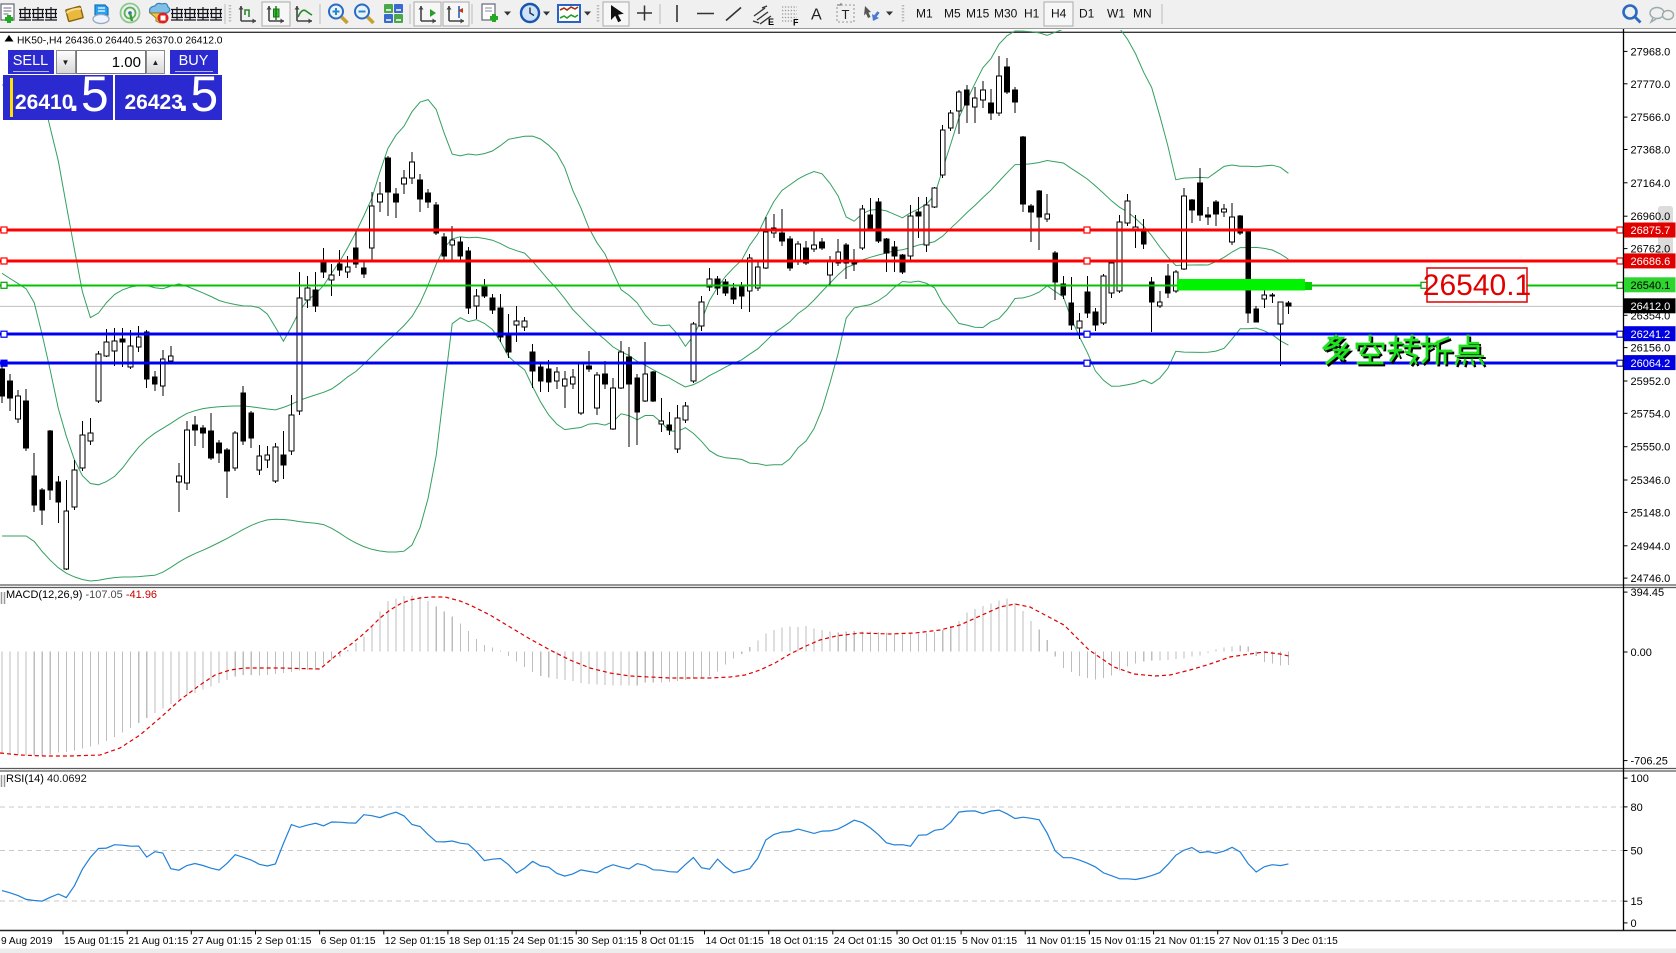 This screenshot has height=953, width=1676. I want to click on svg-text: RSI(14) 40.0692, so click(46, 779).